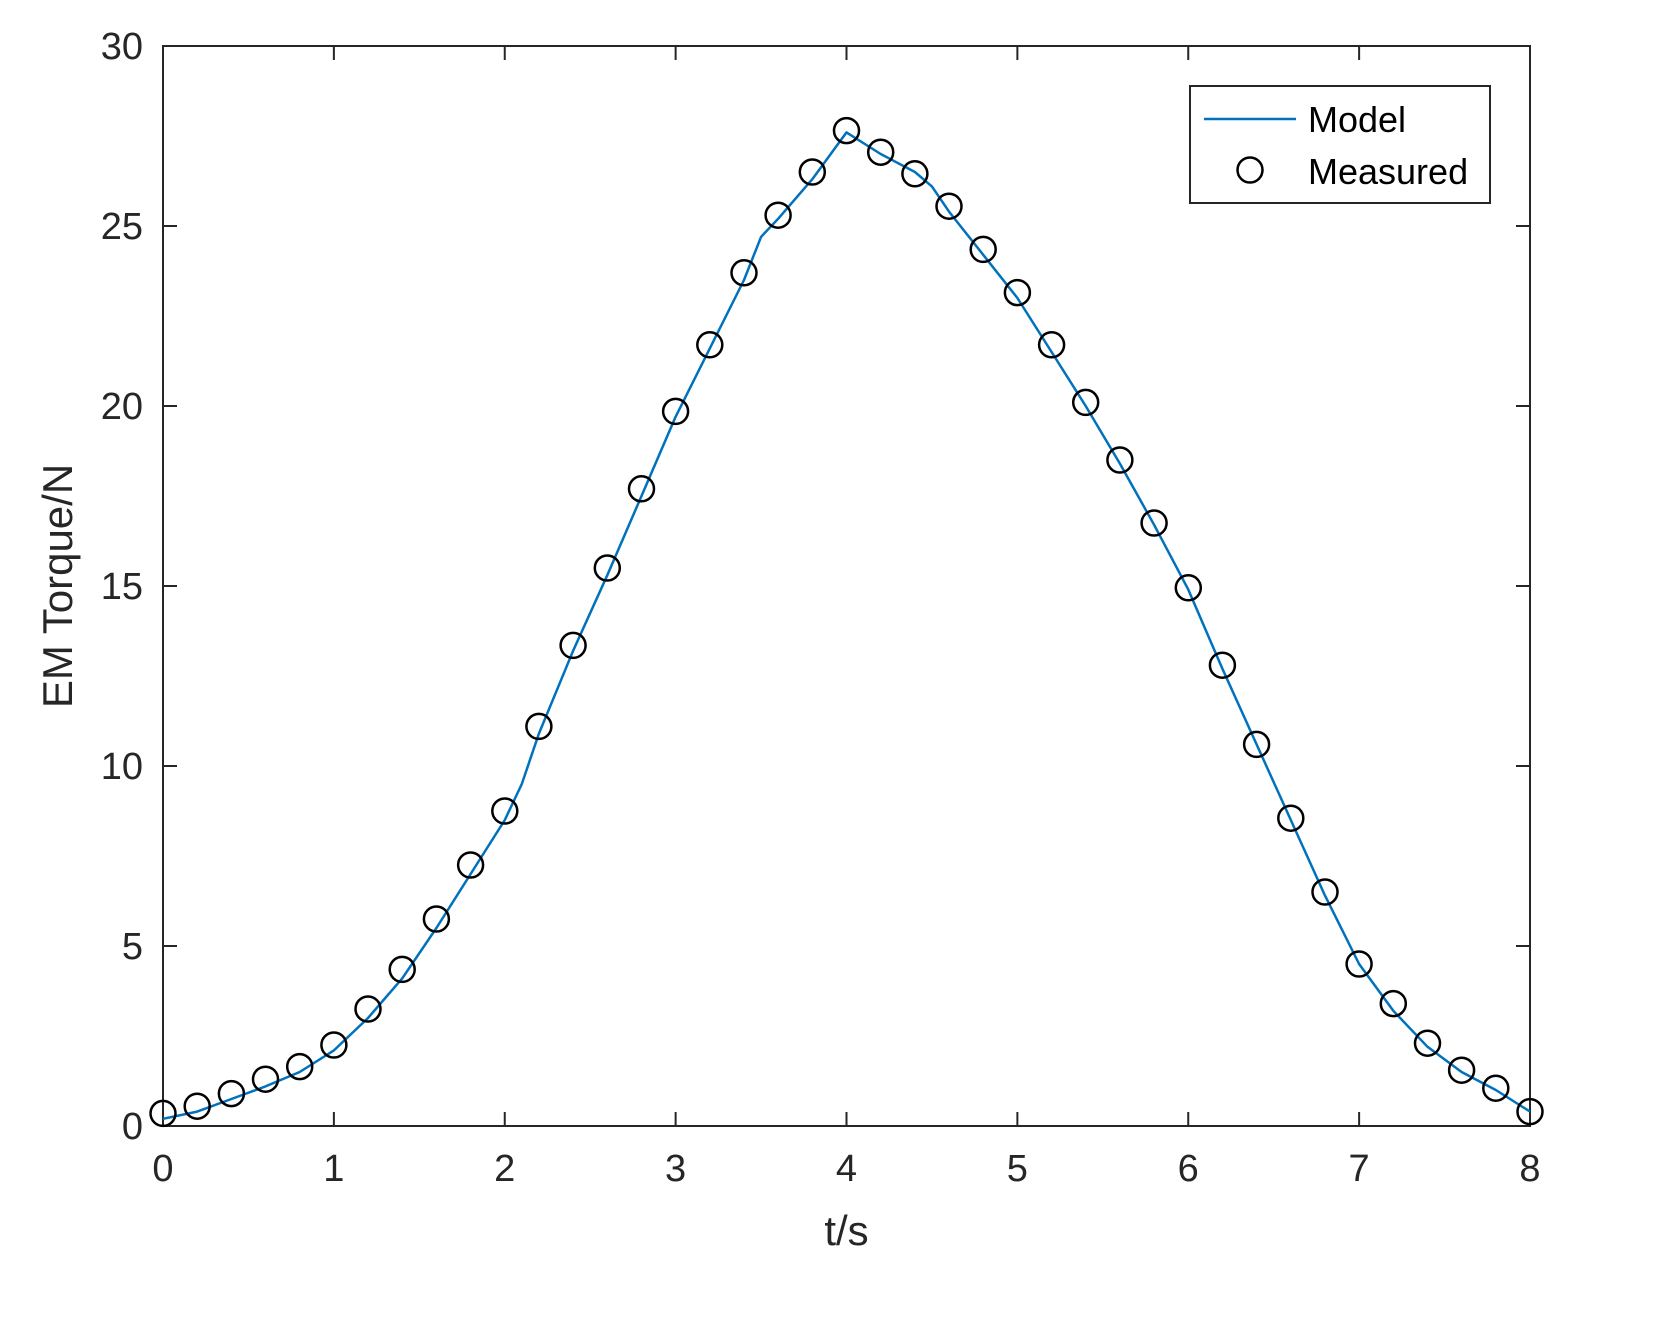 The image size is (1656, 1340). Describe the element at coordinates (846, 1169) in the screenshot. I see `x-tick-label: 4` at that location.